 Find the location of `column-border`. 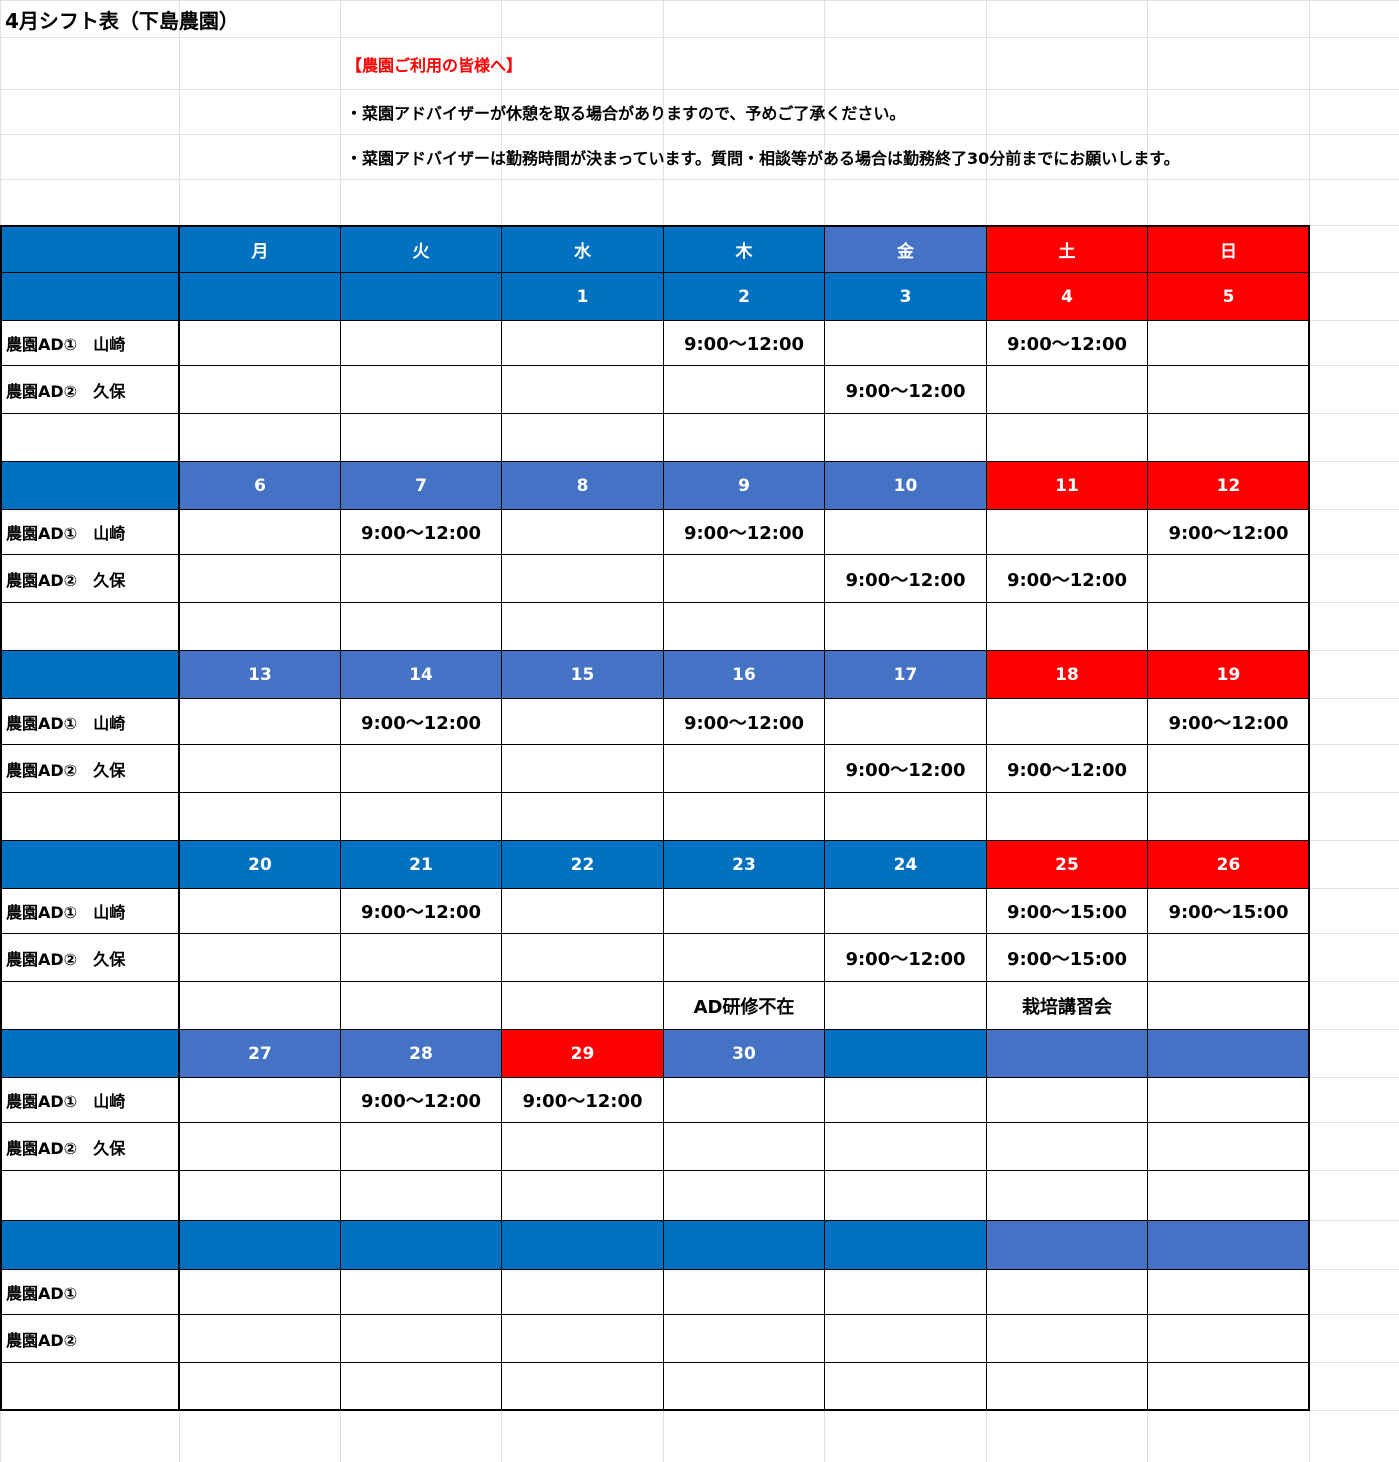

column-border is located at coordinates (179, 817).